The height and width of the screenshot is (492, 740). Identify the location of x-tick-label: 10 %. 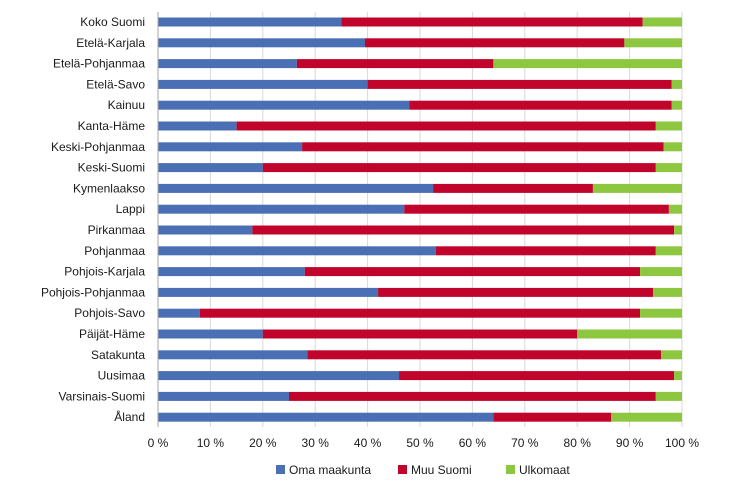
(211, 443).